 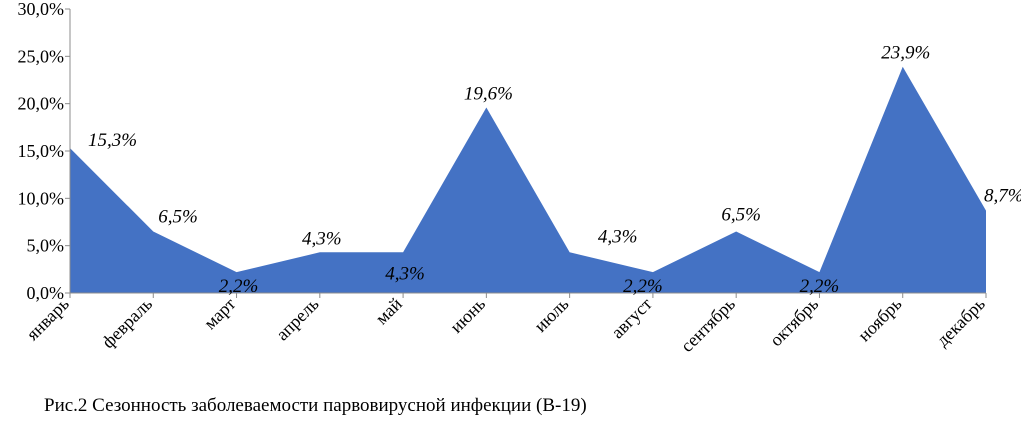 What do you see at coordinates (960, 322) in the screenshot?
I see `x-tick-label: декабрь` at bounding box center [960, 322].